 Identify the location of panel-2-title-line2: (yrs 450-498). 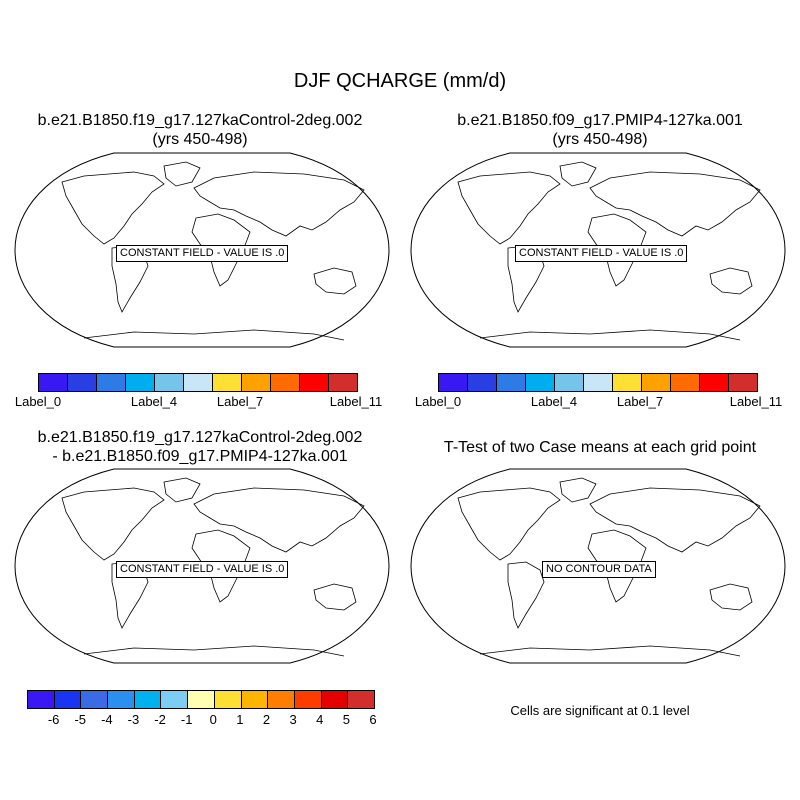
(600, 139).